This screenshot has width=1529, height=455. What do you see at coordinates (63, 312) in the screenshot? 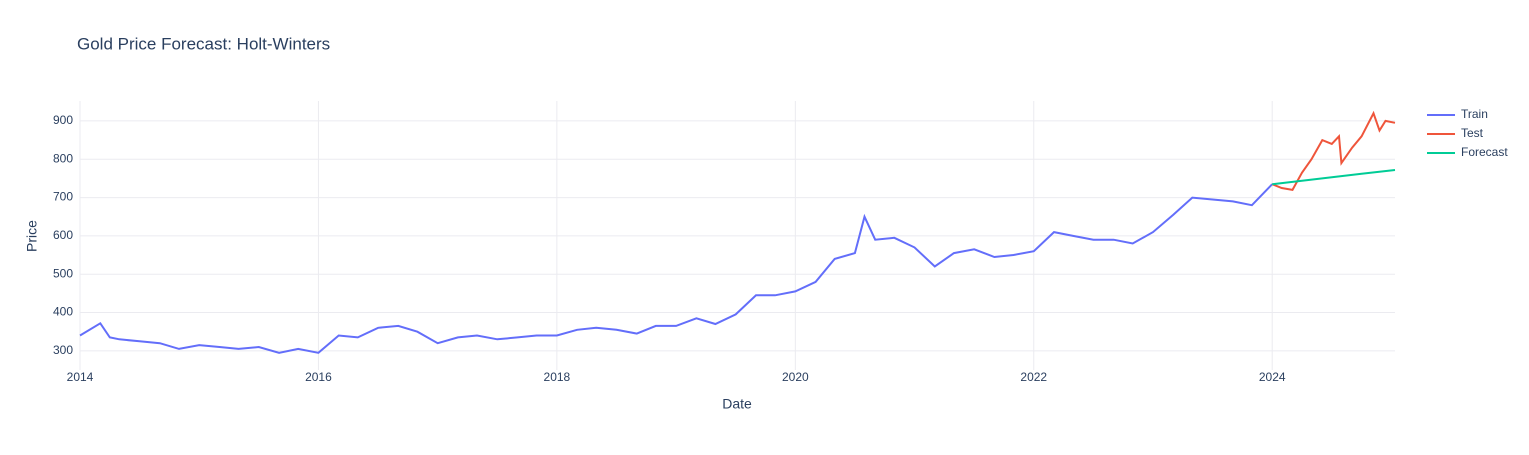
I see `y-tick-label: 400` at bounding box center [63, 312].